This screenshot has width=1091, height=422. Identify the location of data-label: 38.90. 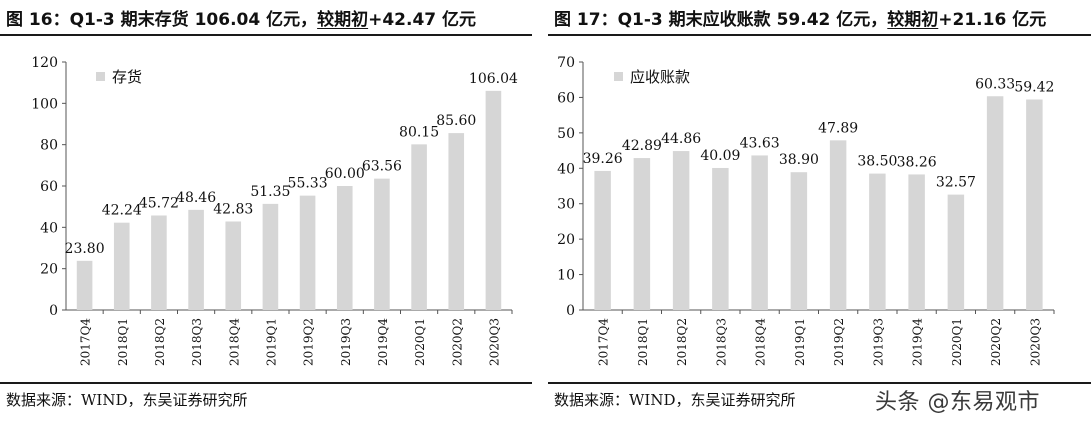
(799, 160).